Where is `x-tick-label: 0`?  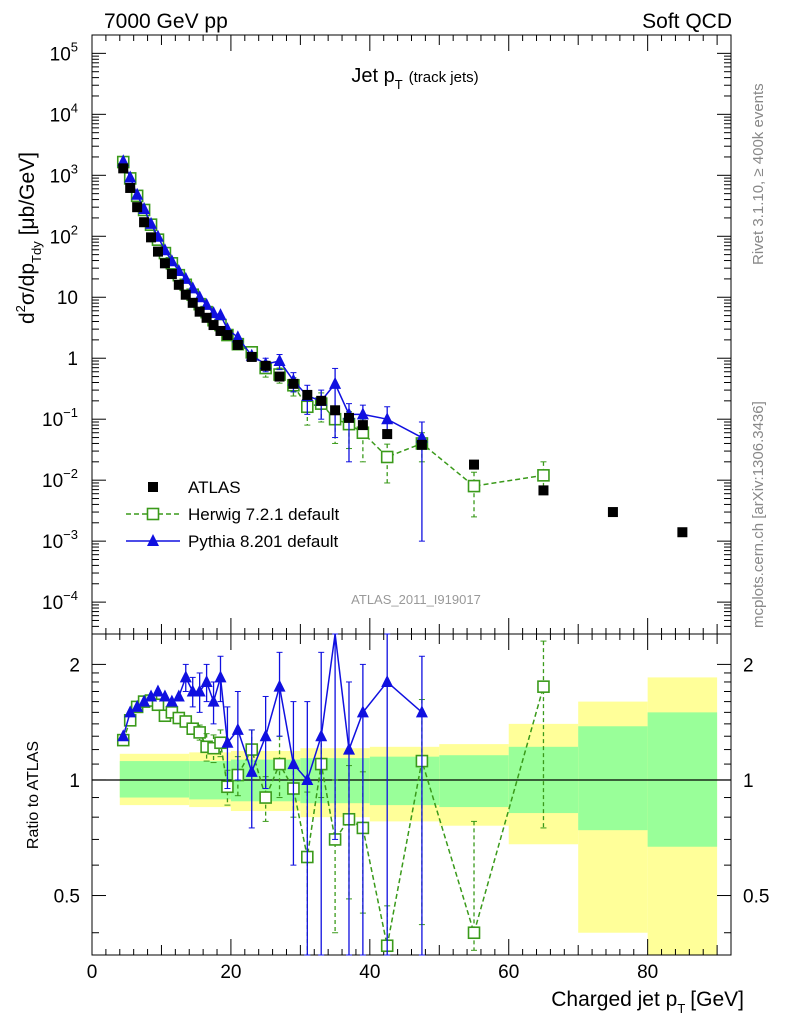 x-tick-label: 0 is located at coordinates (92, 972).